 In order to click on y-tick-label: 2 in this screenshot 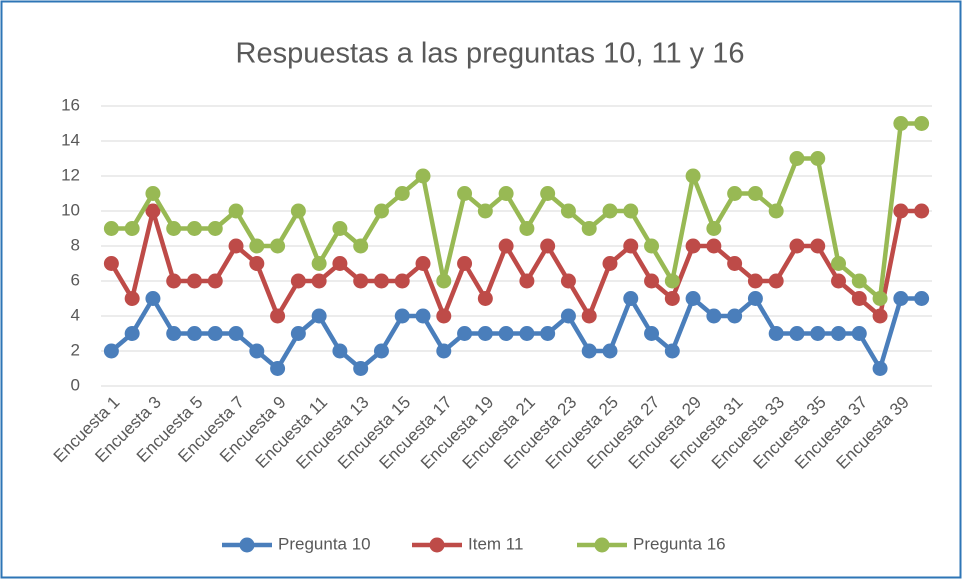, I will do `click(75, 349)`.